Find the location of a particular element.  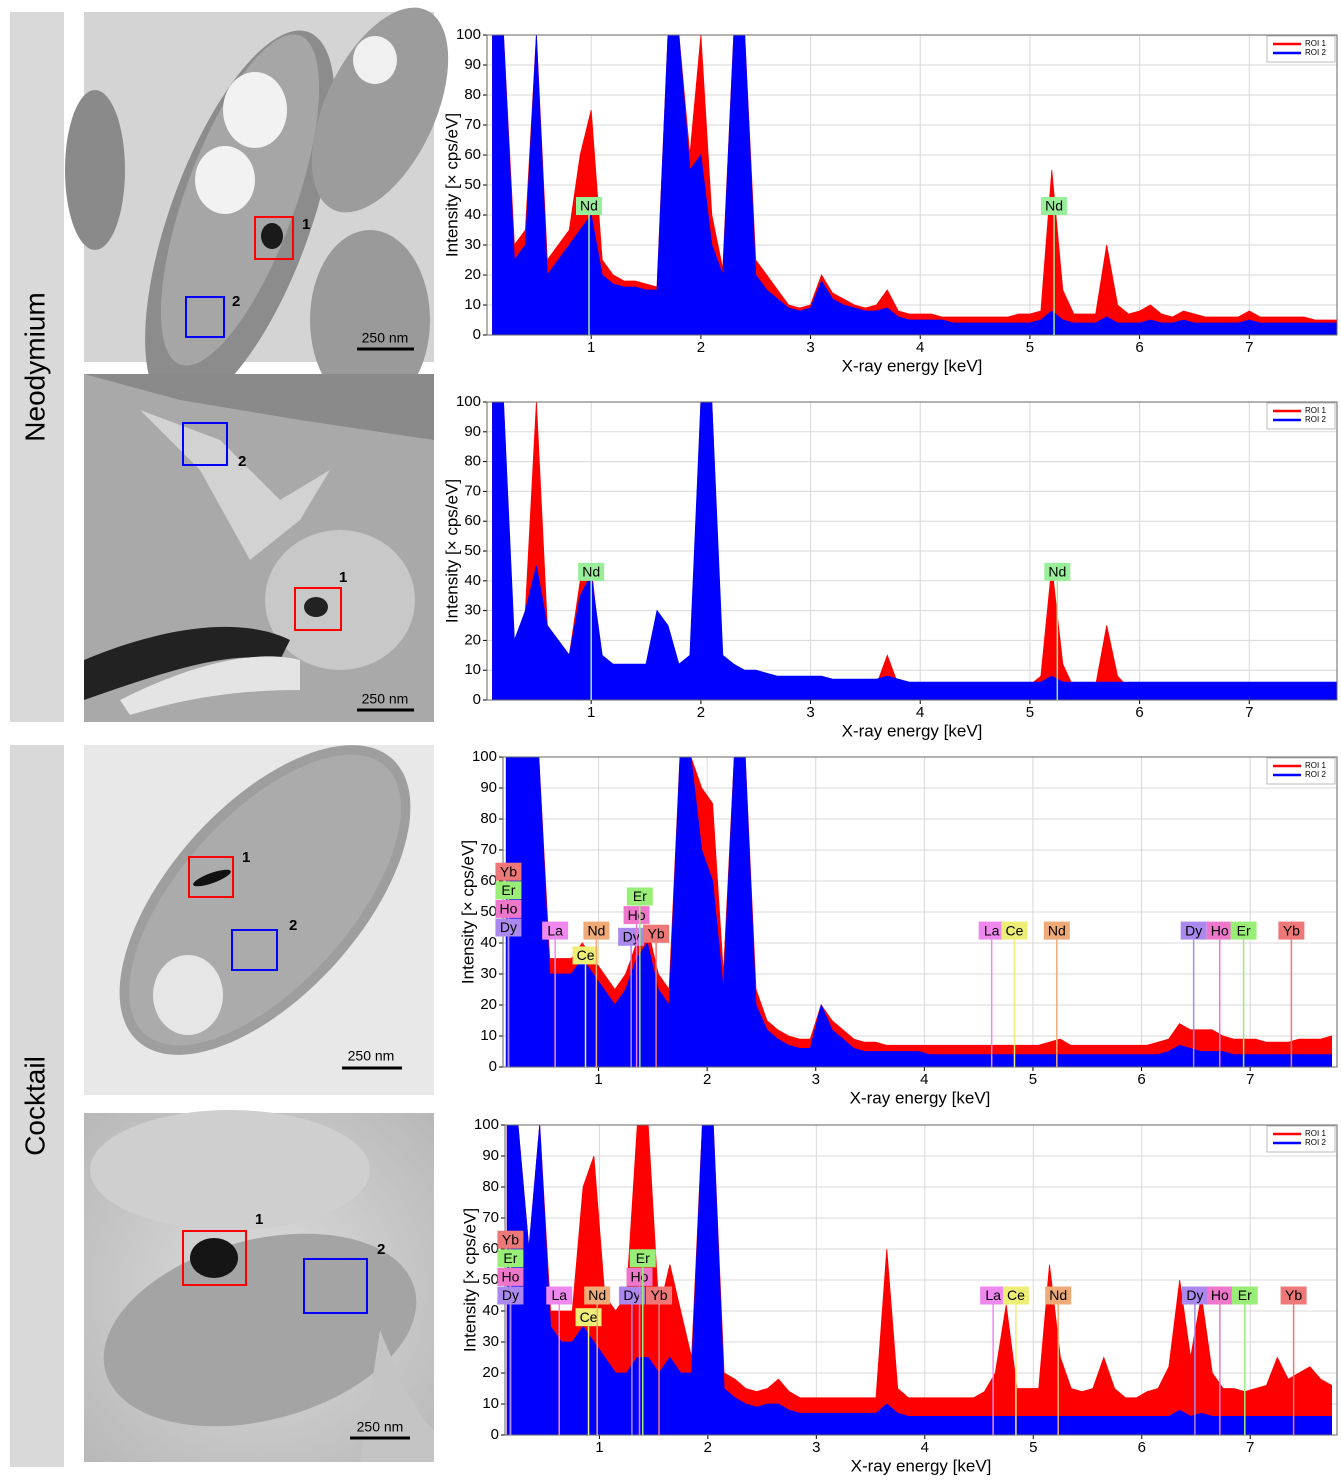

y-tick-label: 10 is located at coordinates (488, 1035).